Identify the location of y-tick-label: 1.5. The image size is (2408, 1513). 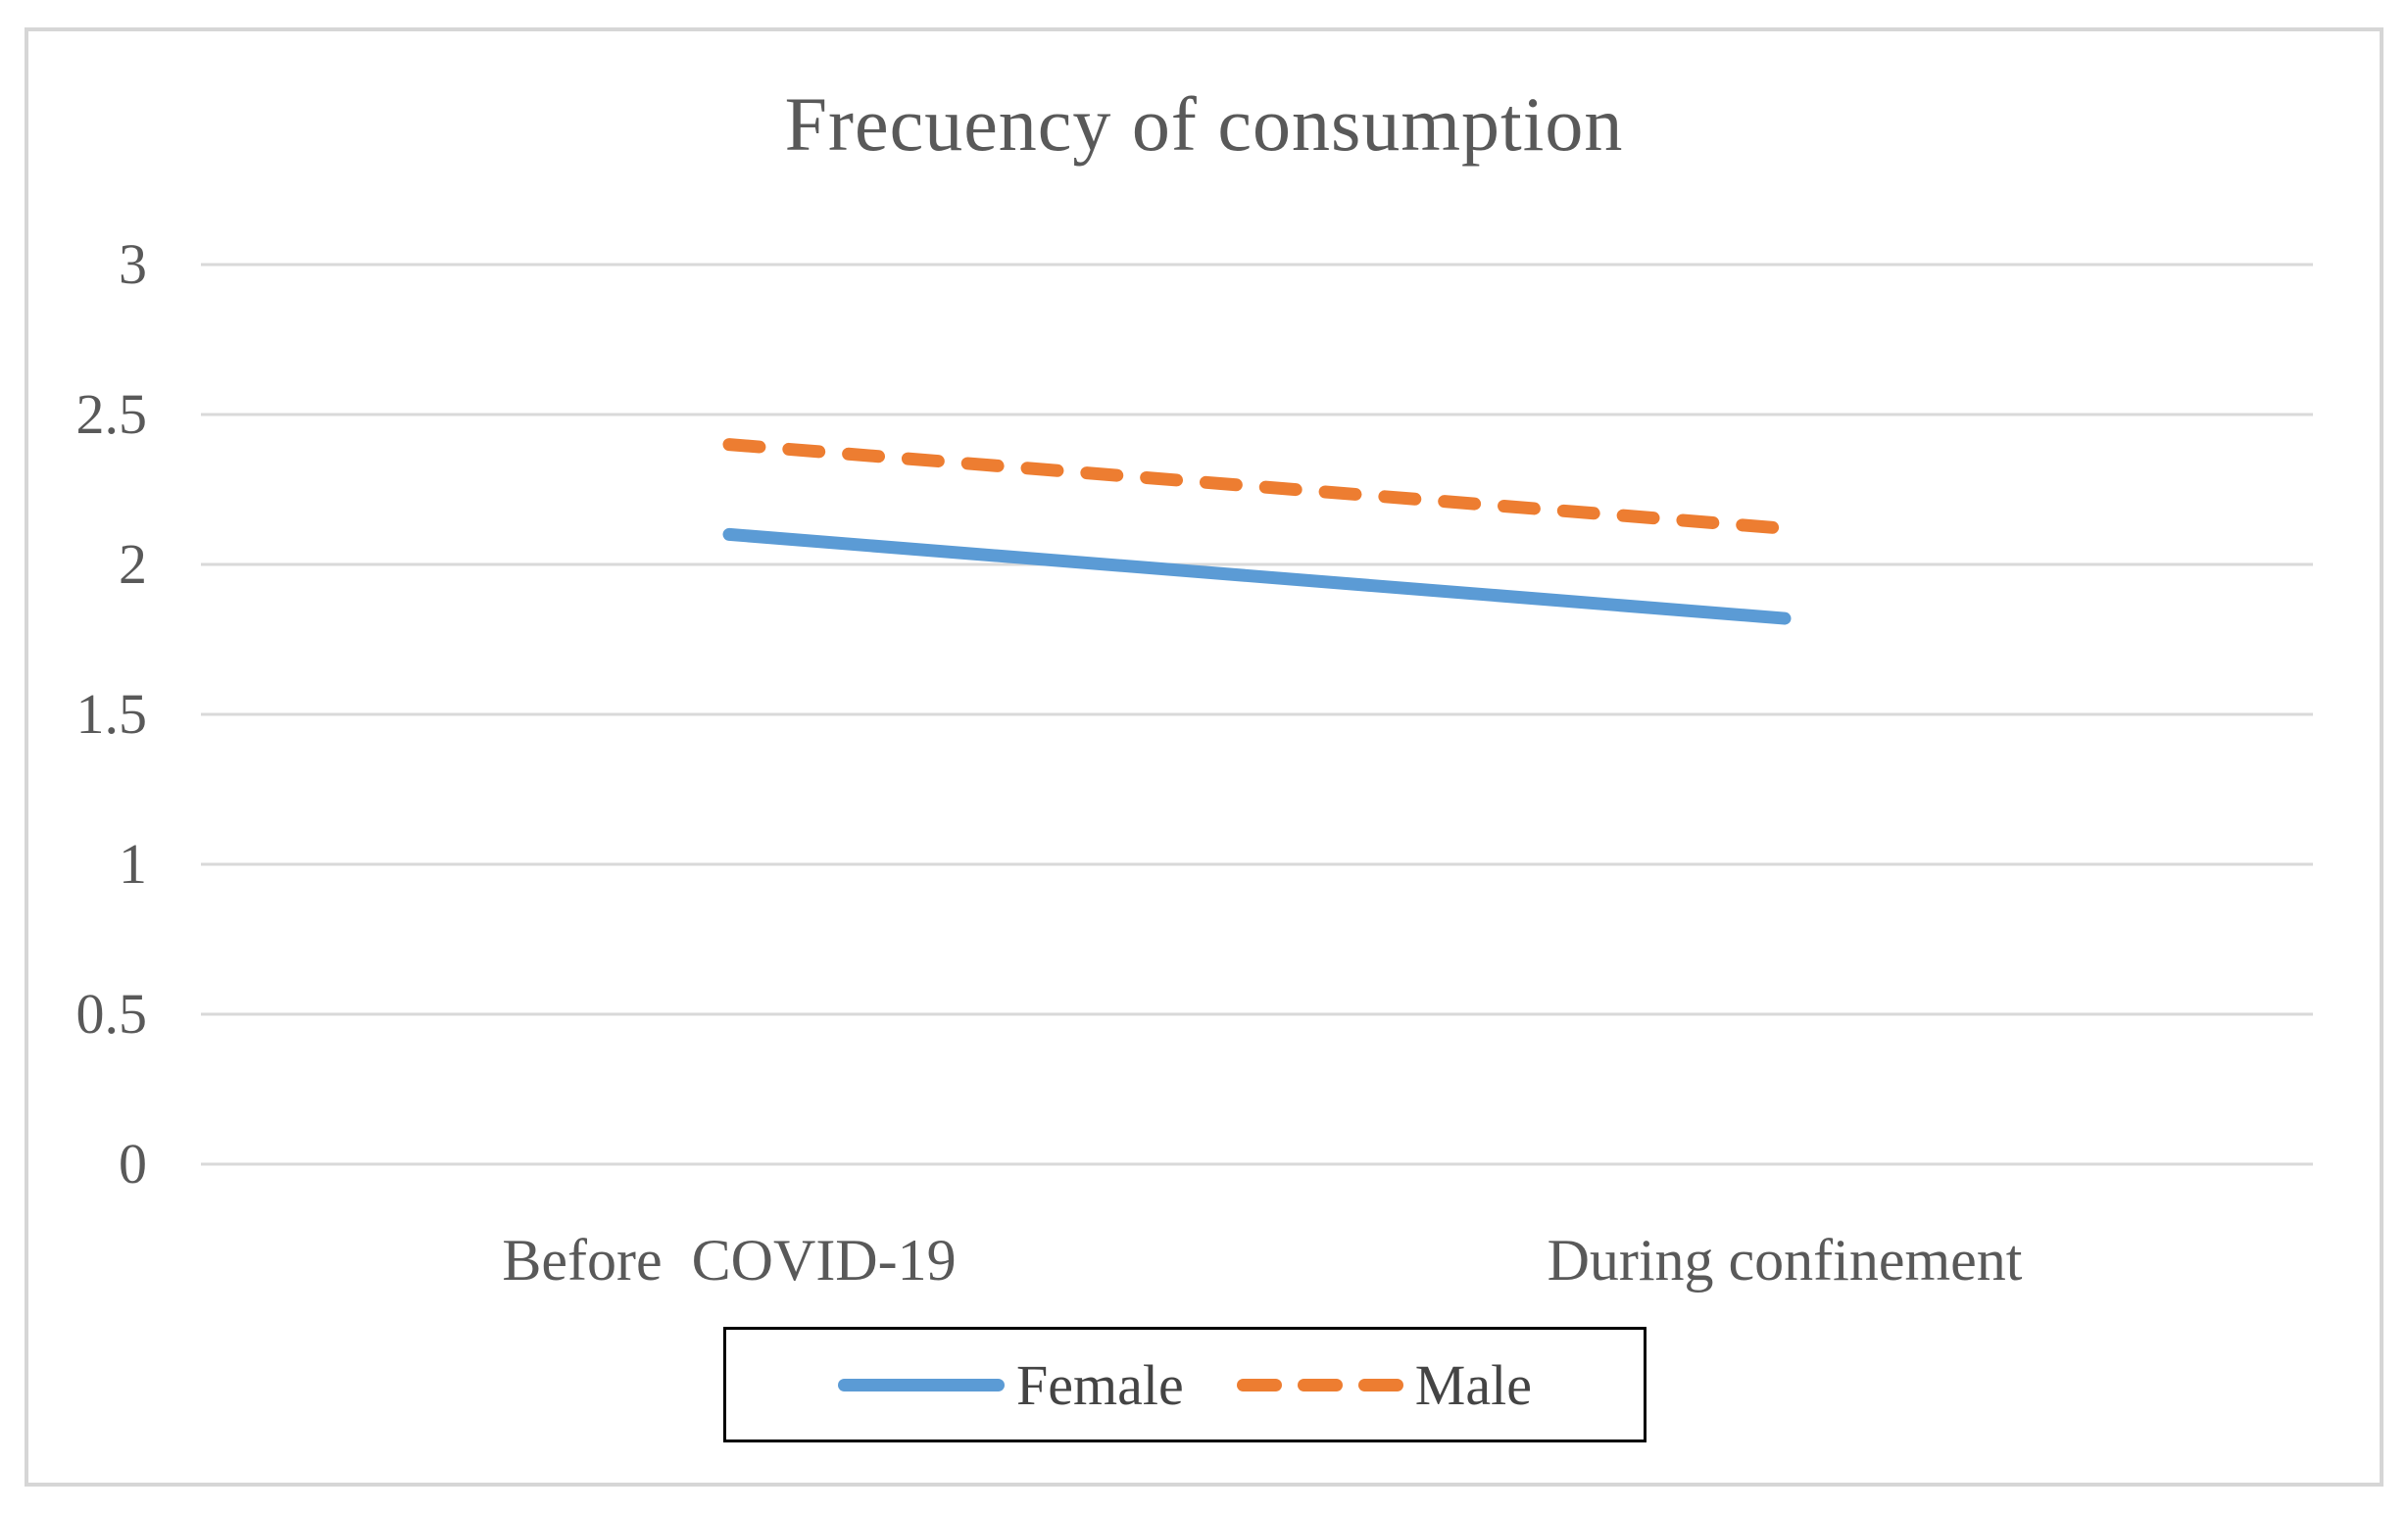
(112, 714).